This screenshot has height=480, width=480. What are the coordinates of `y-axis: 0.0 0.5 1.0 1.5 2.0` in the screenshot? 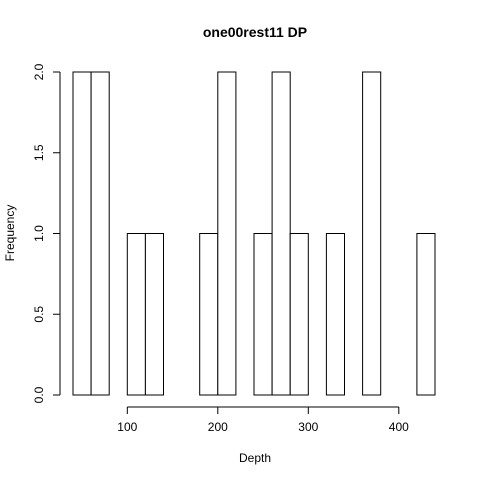 It's located at (46, 233).